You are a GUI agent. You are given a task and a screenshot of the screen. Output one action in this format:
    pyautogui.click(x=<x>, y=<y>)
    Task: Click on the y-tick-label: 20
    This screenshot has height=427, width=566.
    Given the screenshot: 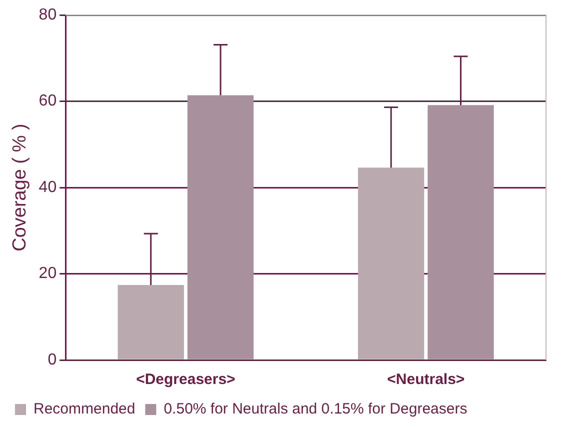 What is the action you would take?
    pyautogui.click(x=47, y=273)
    